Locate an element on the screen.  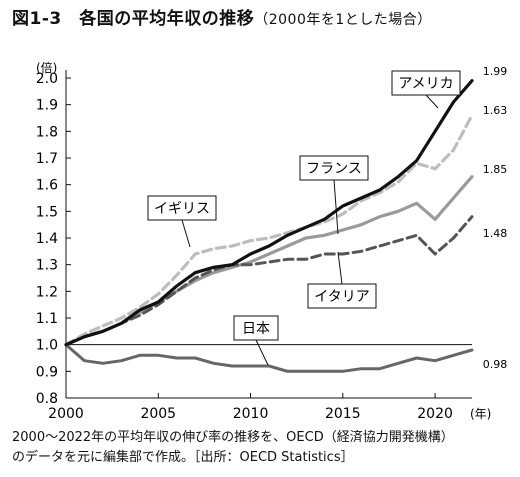
y-tick-label: 2.0 is located at coordinates (47, 79).